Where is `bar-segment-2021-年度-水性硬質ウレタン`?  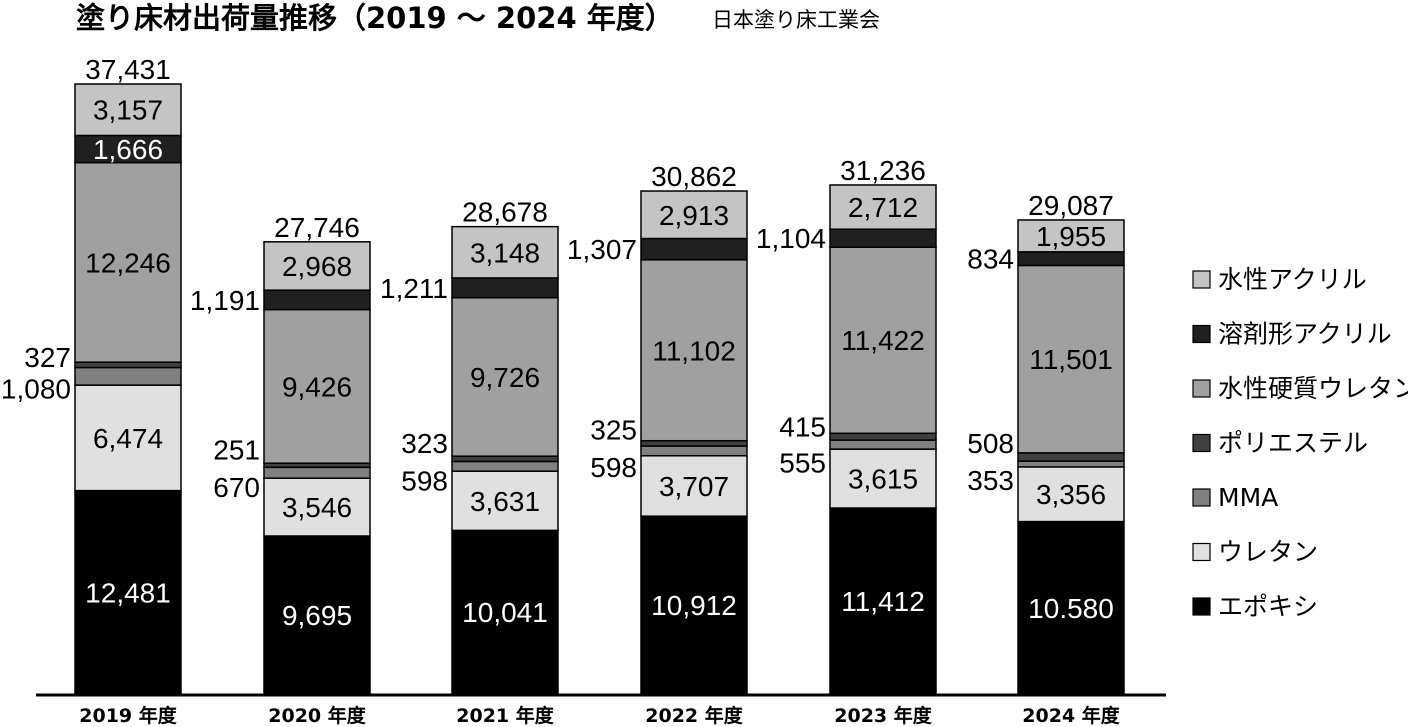 bar-segment-2021-年度-水性硬質ウレタン is located at coordinates (505, 376).